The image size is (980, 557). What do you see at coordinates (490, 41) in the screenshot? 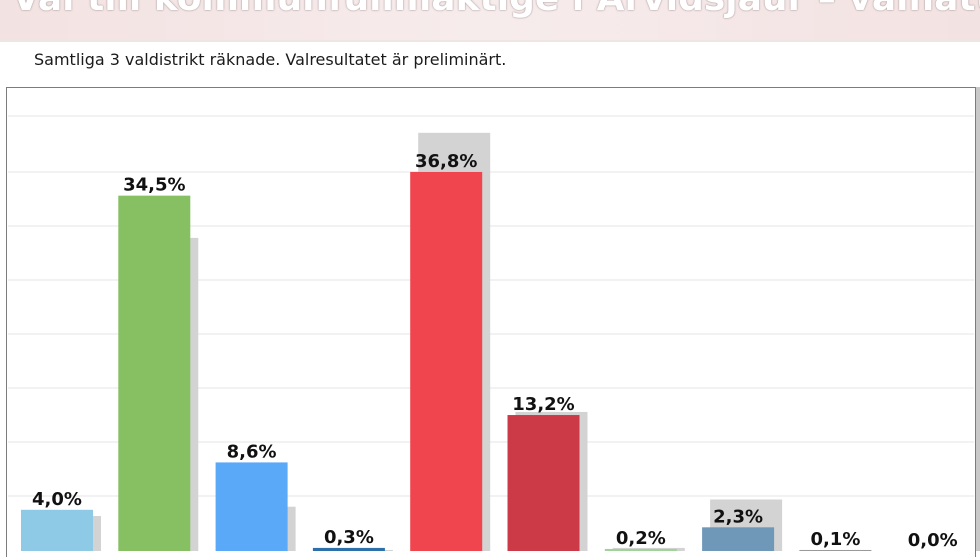
I see `title-divider` at bounding box center [490, 41].